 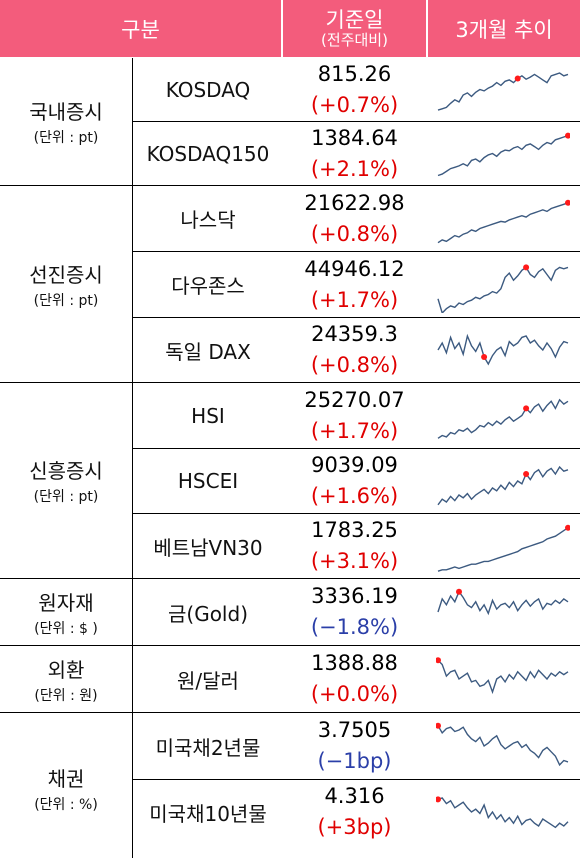 What do you see at coordinates (208, 680) in the screenshot?
I see `instrument-name: 원/달러` at bounding box center [208, 680].